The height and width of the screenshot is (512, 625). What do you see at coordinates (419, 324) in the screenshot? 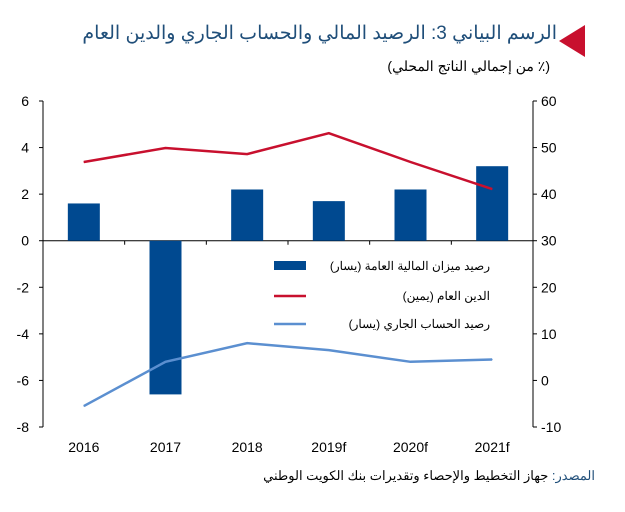
I see `legend-label-current-account: رصيد الحساب الجاري (يسار)` at bounding box center [419, 324].